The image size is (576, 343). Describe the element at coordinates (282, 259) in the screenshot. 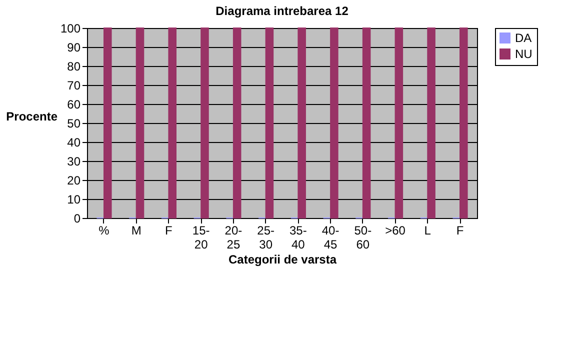

I see `x-axis-title: Categorii de varsta` at that location.